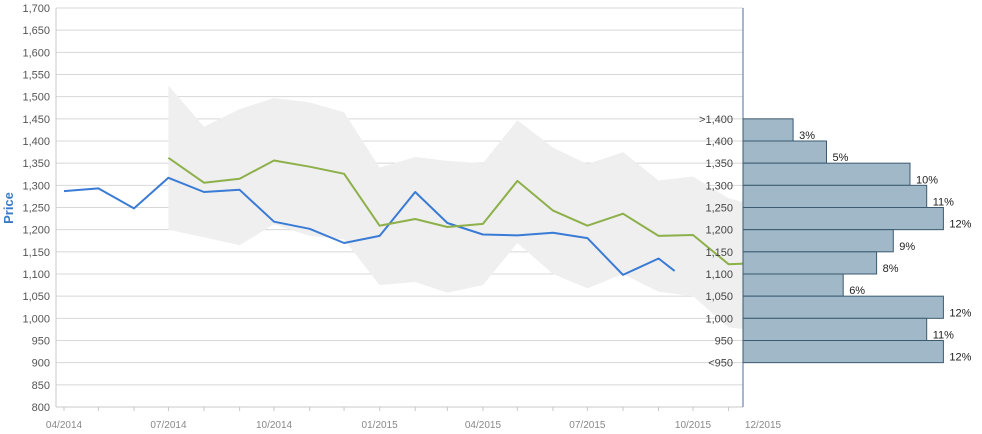  What do you see at coordinates (36, 275) in the screenshot?
I see `y-tick-label: 1,100` at bounding box center [36, 275].